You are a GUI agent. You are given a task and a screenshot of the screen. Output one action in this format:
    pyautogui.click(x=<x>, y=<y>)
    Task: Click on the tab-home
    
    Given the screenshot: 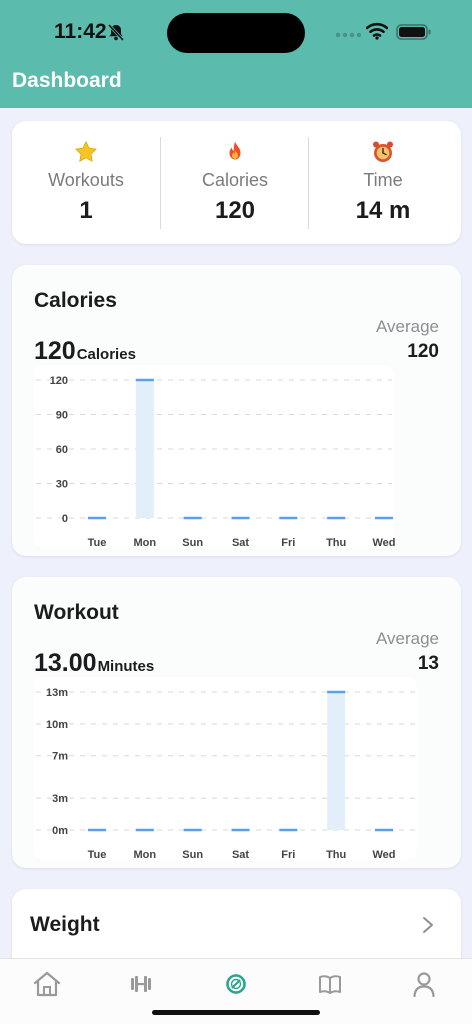 What is the action you would take?
    pyautogui.click(x=47, y=984)
    